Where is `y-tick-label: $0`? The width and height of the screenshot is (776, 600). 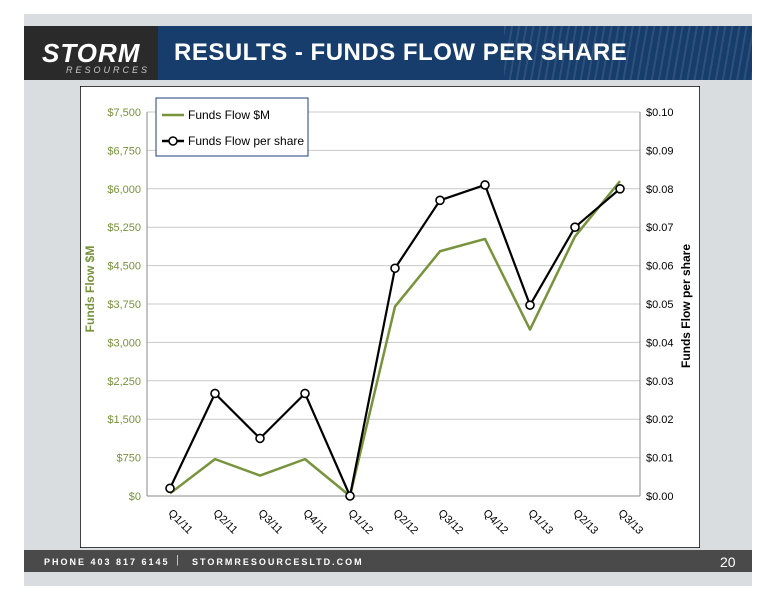
y-tick-label: $0 is located at coordinates (135, 497).